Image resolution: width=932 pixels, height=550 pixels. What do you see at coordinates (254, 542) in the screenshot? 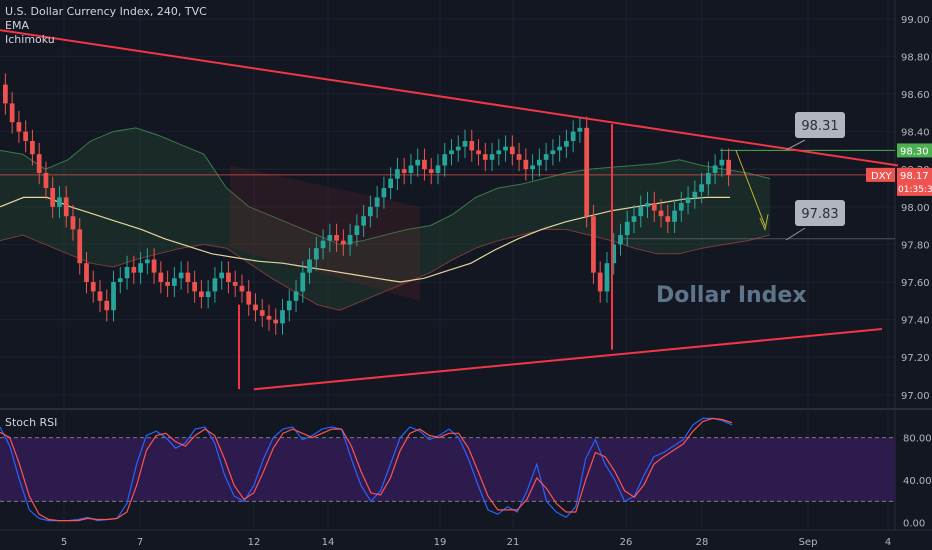
I see `time-tick-label: 12` at bounding box center [254, 542].